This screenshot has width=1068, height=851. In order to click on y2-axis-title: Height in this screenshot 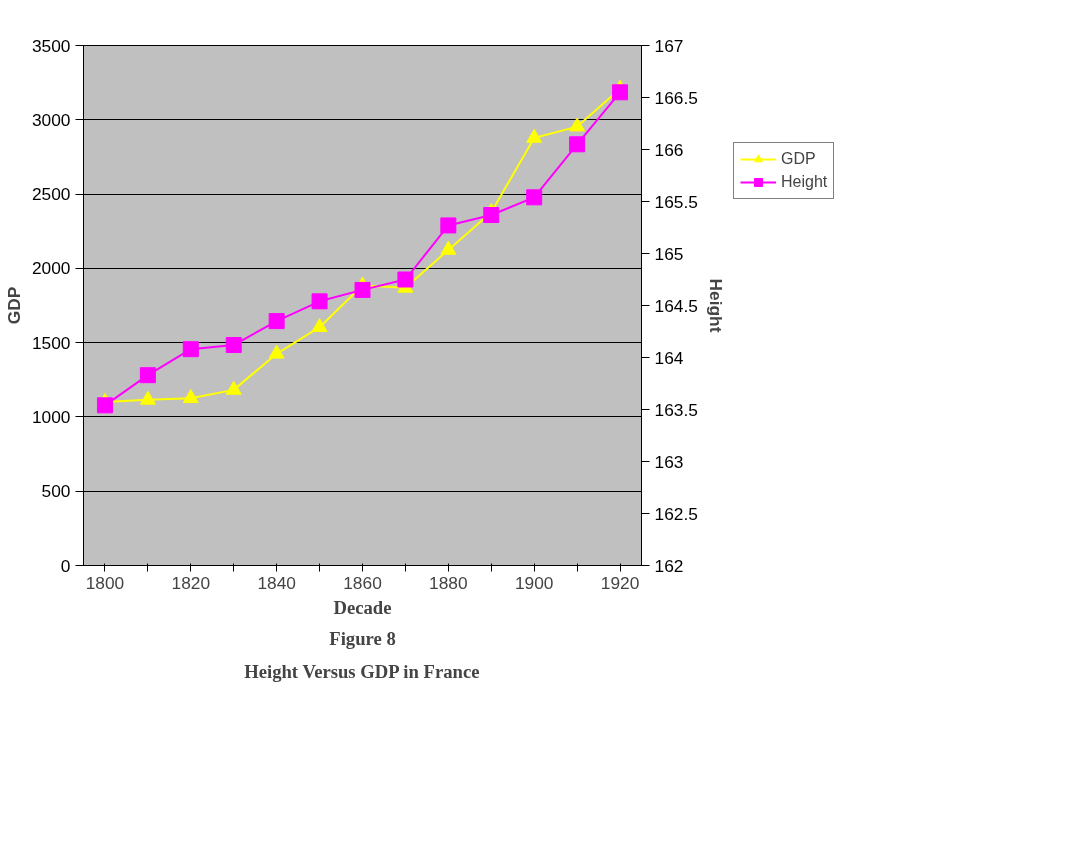, I will do `click(715, 305)`.